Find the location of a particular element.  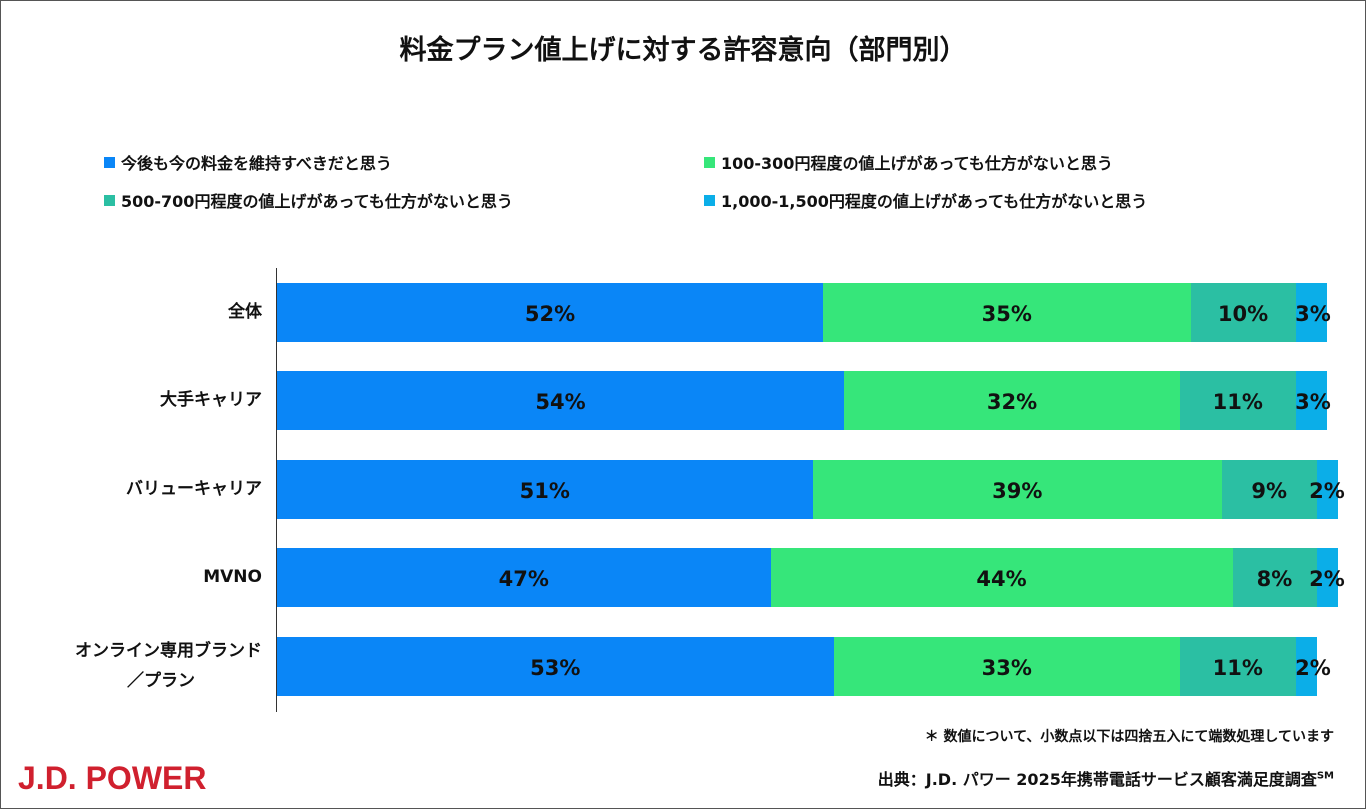

data-label: 53% is located at coordinates (555, 668).